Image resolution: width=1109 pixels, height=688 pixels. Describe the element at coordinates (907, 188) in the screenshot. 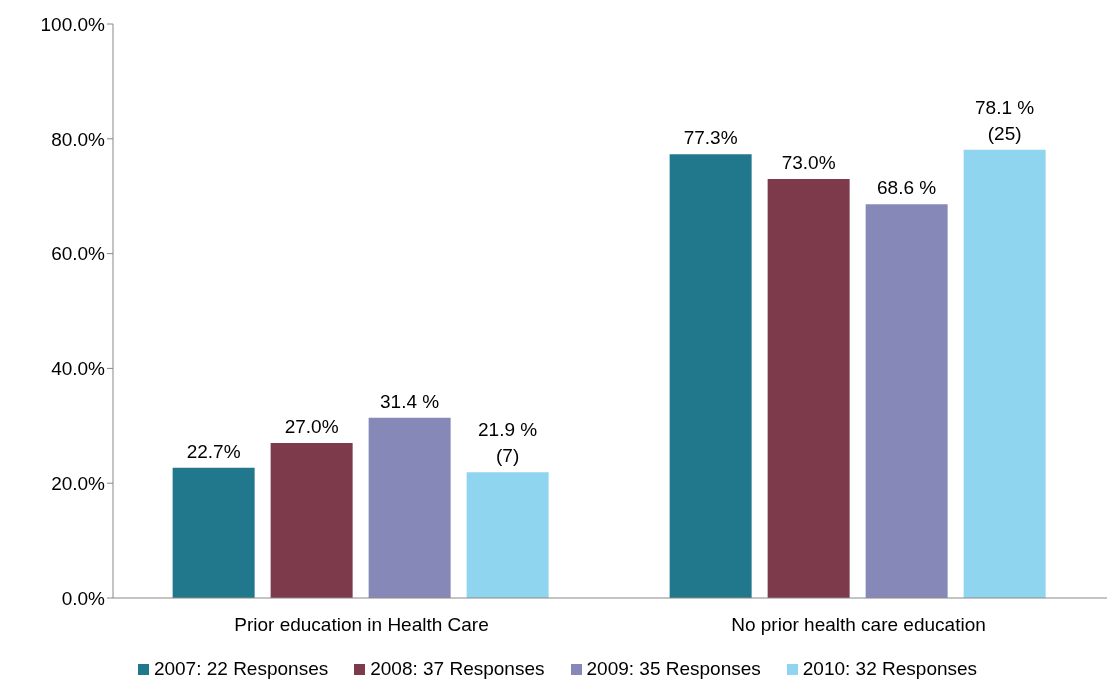

I see `data-label: 68.6 %` at that location.